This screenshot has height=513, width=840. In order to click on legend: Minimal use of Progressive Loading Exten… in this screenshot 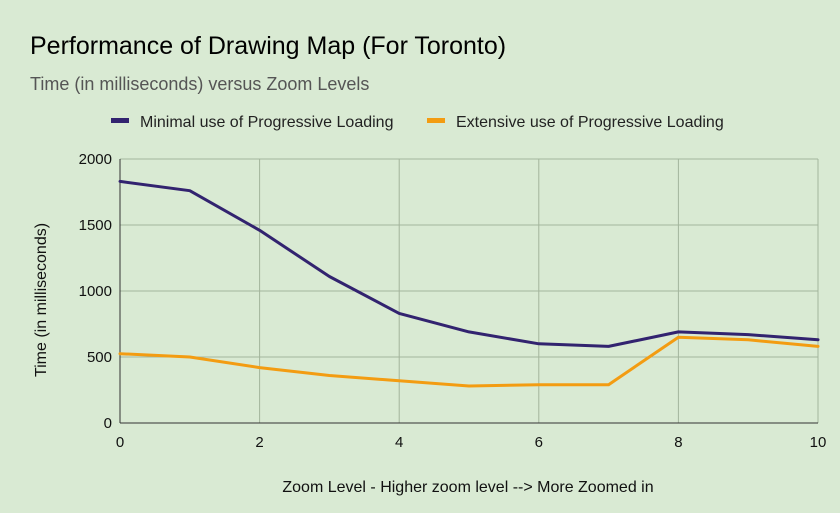, I will do `click(417, 122)`.